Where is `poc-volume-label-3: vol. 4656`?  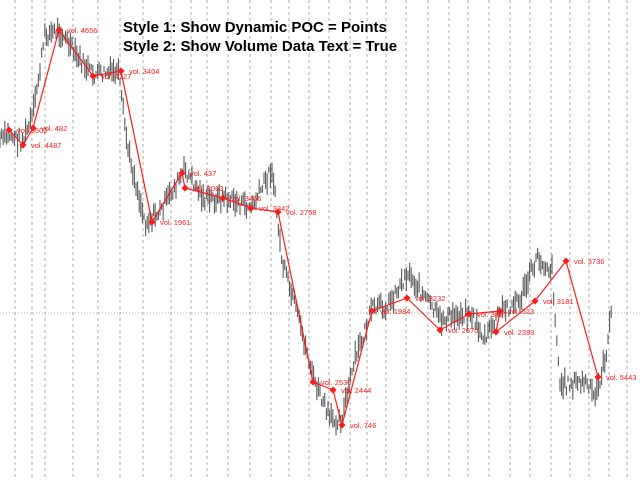
poc-volume-label-3: vol. 4656 is located at coordinates (82, 30).